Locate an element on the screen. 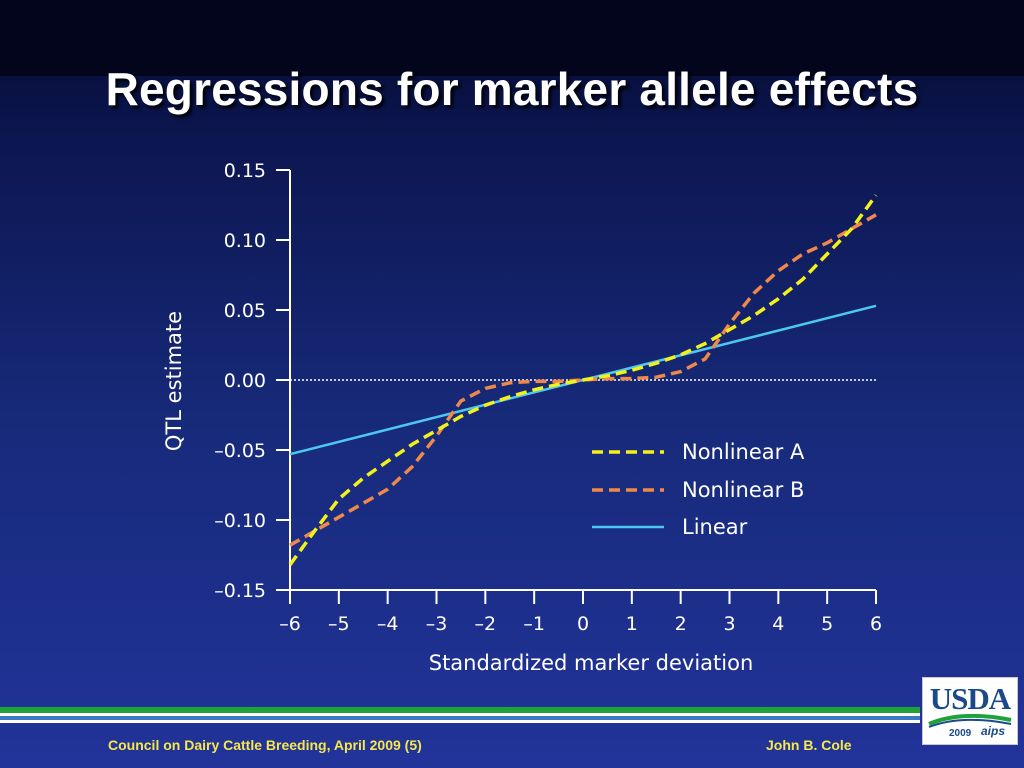  x-tick-label: –2 is located at coordinates (486, 624).